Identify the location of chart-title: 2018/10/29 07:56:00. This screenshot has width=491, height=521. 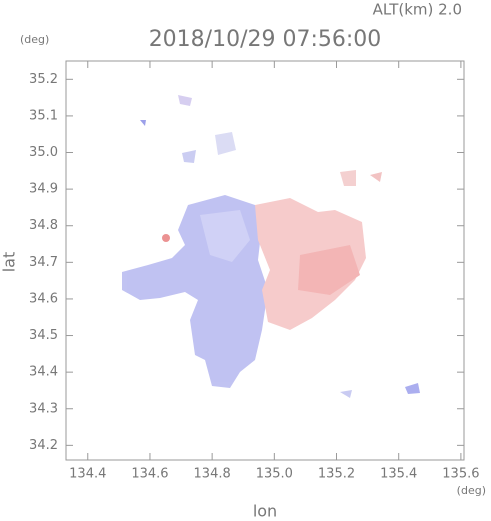
(265, 39).